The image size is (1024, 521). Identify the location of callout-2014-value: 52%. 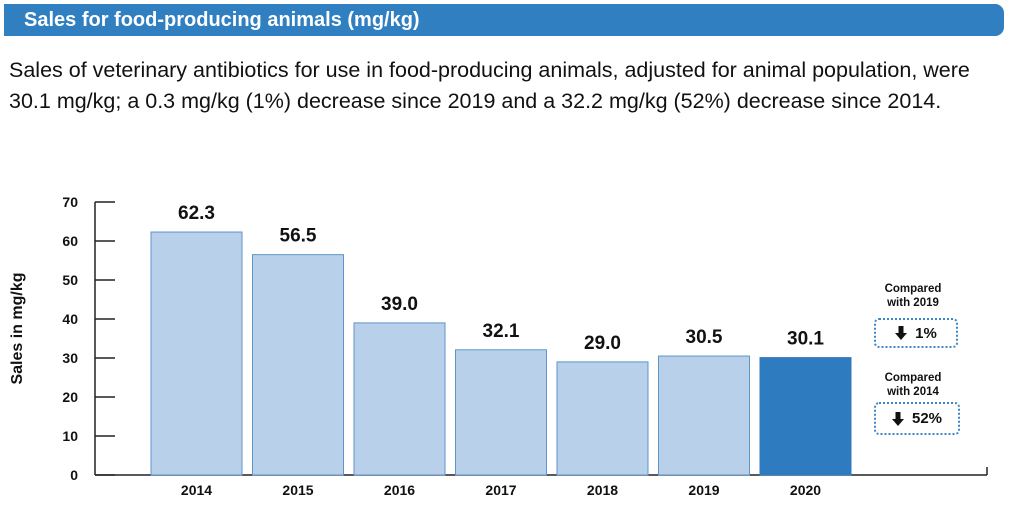
(927, 418).